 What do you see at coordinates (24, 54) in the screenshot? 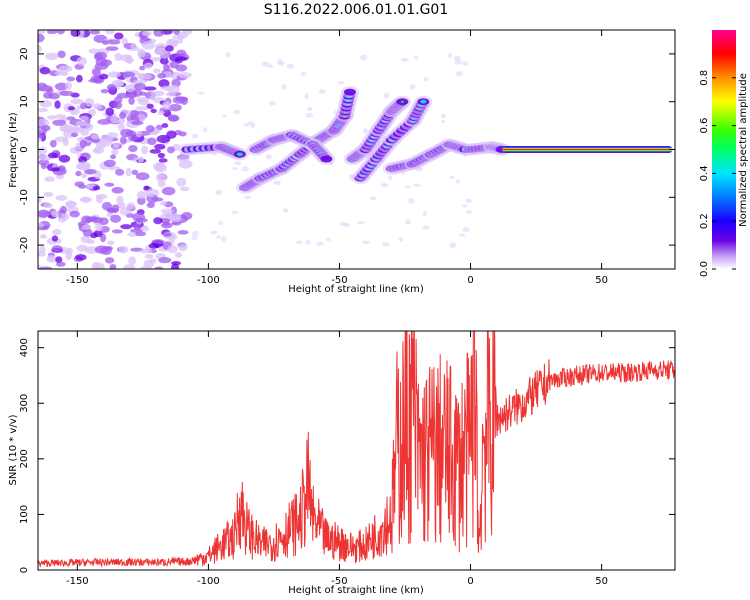
I see `spectrogram-y-tick-label: 20` at bounding box center [24, 54].